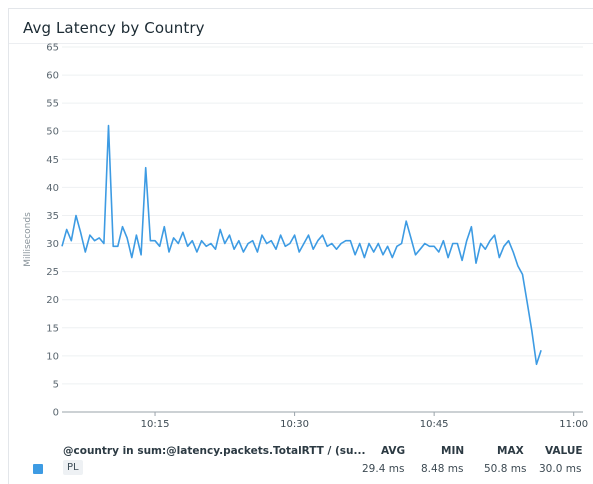 The width and height of the screenshot is (593, 484). Describe the element at coordinates (52, 104) in the screenshot. I see `y-tick-label: 55` at that location.